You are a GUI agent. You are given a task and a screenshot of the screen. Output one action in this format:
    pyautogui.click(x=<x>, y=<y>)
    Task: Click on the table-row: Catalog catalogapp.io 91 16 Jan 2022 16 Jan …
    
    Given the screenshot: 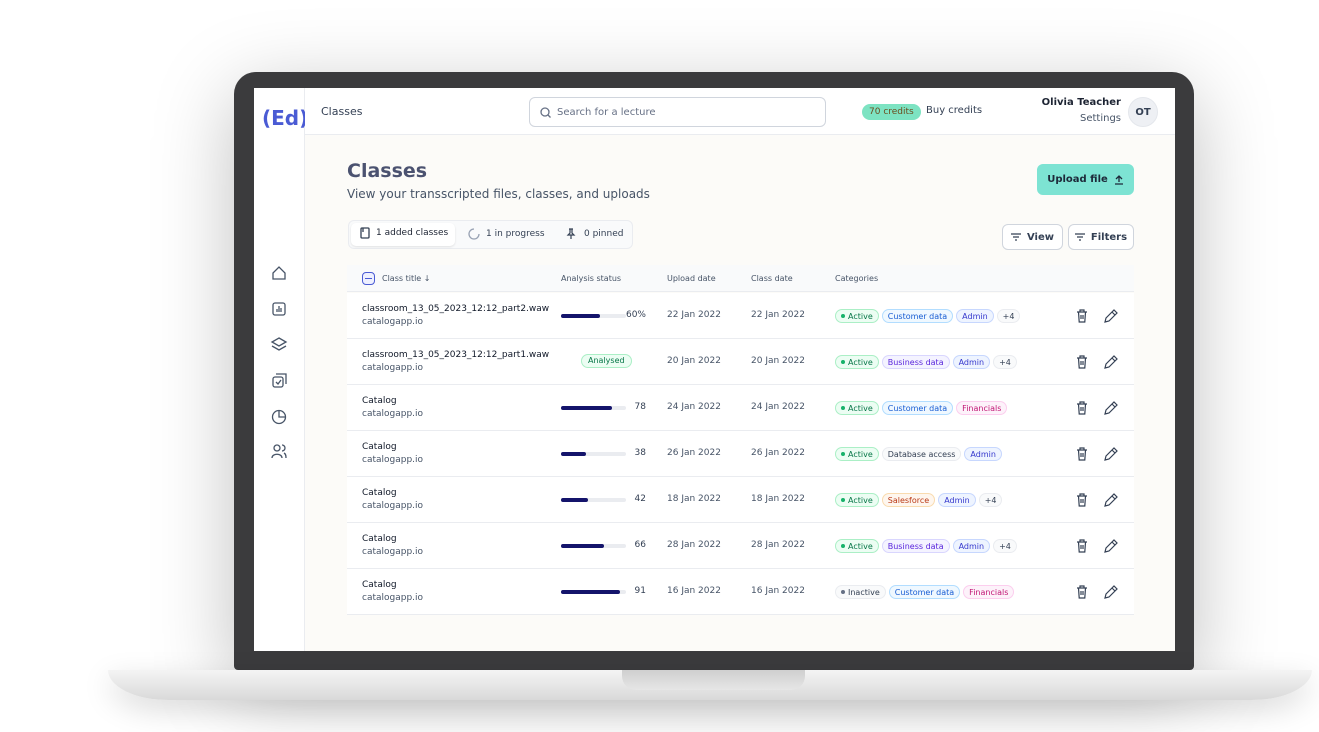 What is the action you would take?
    pyautogui.click(x=740, y=592)
    